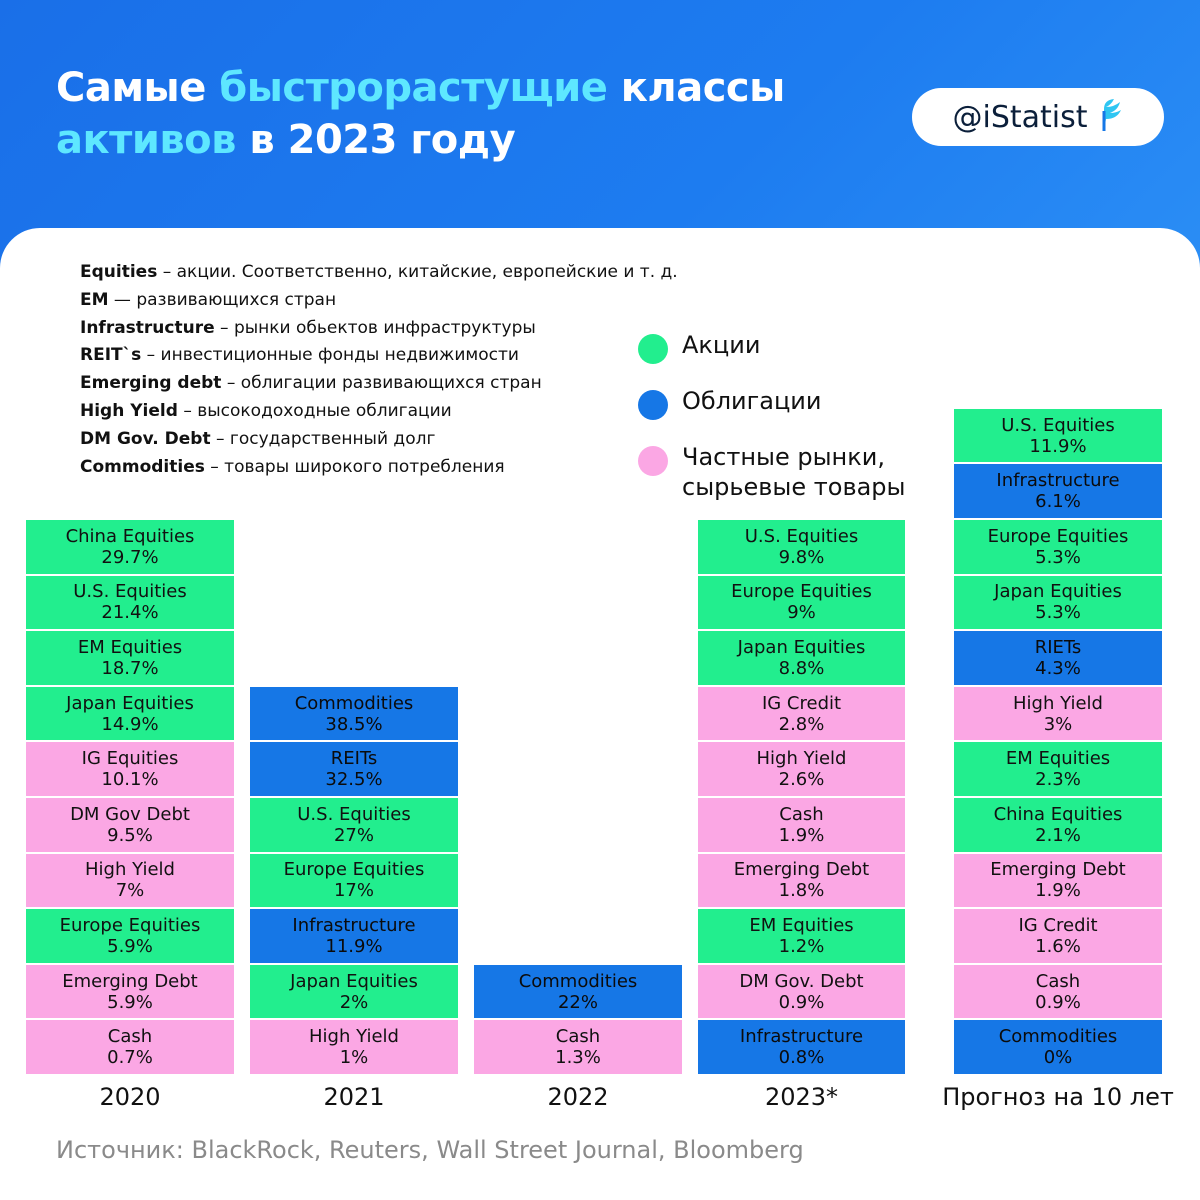  Describe the element at coordinates (801, 870) in the screenshot. I see `asset-name: Emerging Debt` at that location.